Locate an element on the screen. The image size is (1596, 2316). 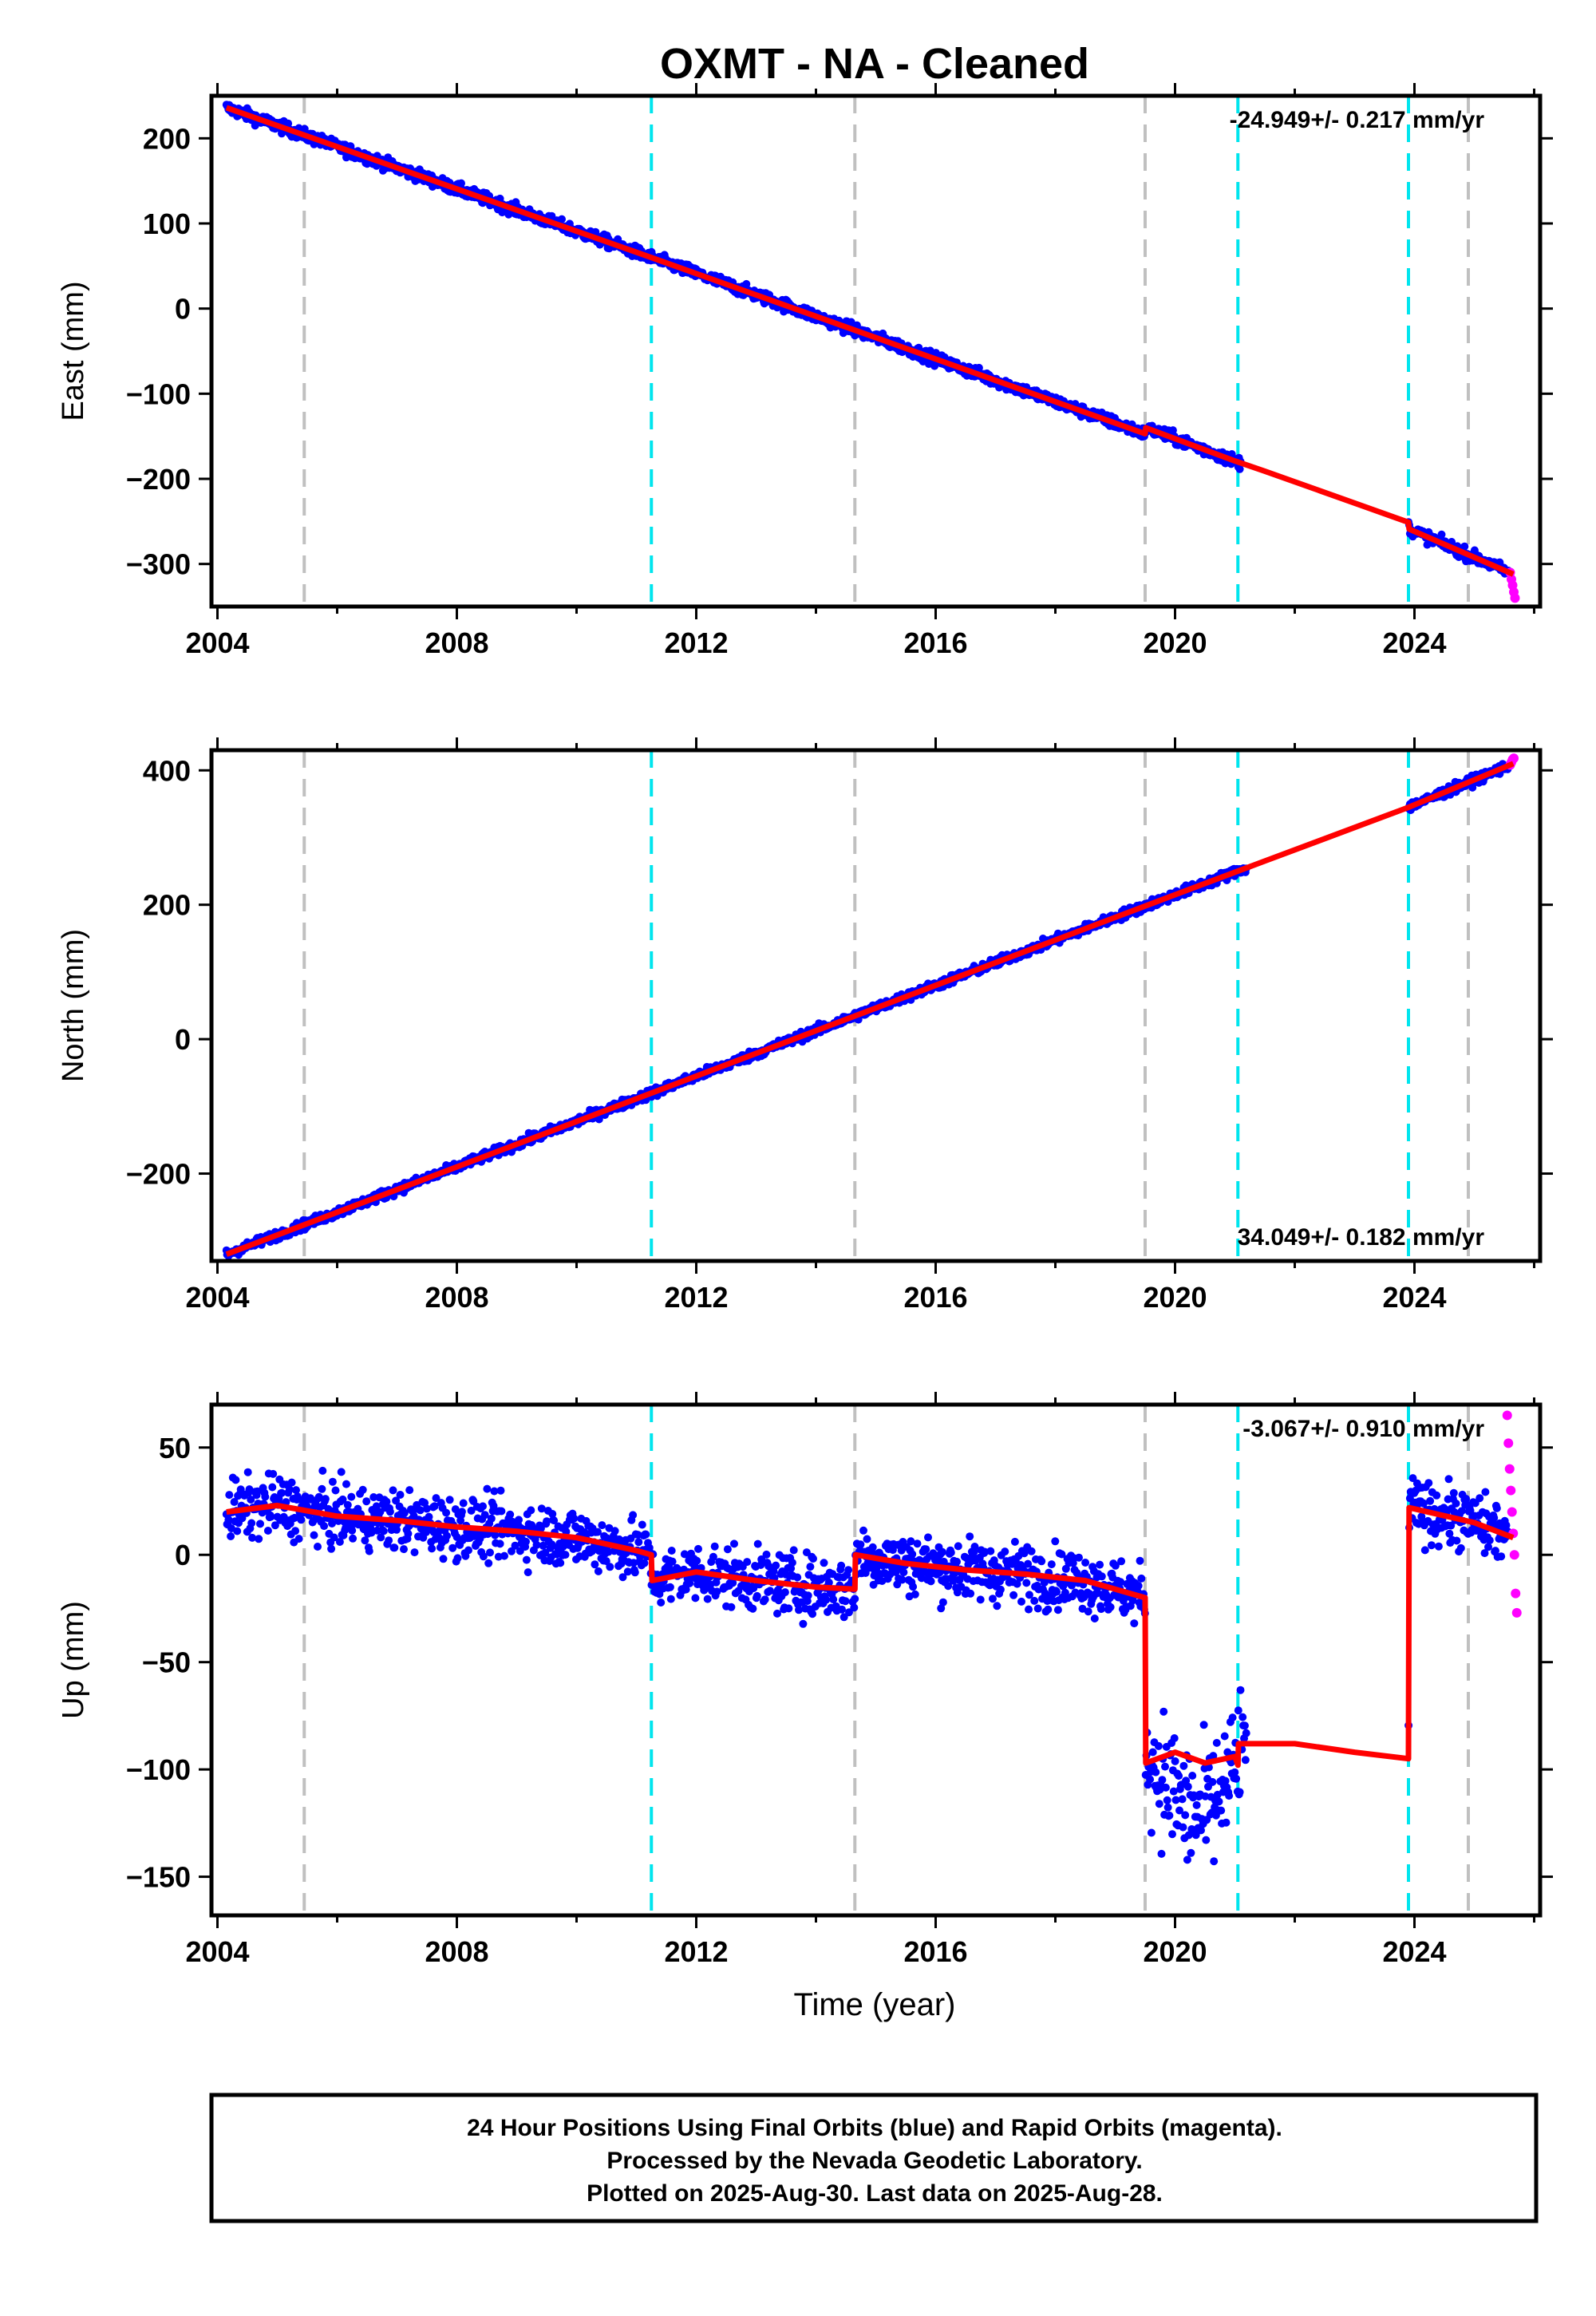
x-tick-label: 2008 is located at coordinates (456, 642).